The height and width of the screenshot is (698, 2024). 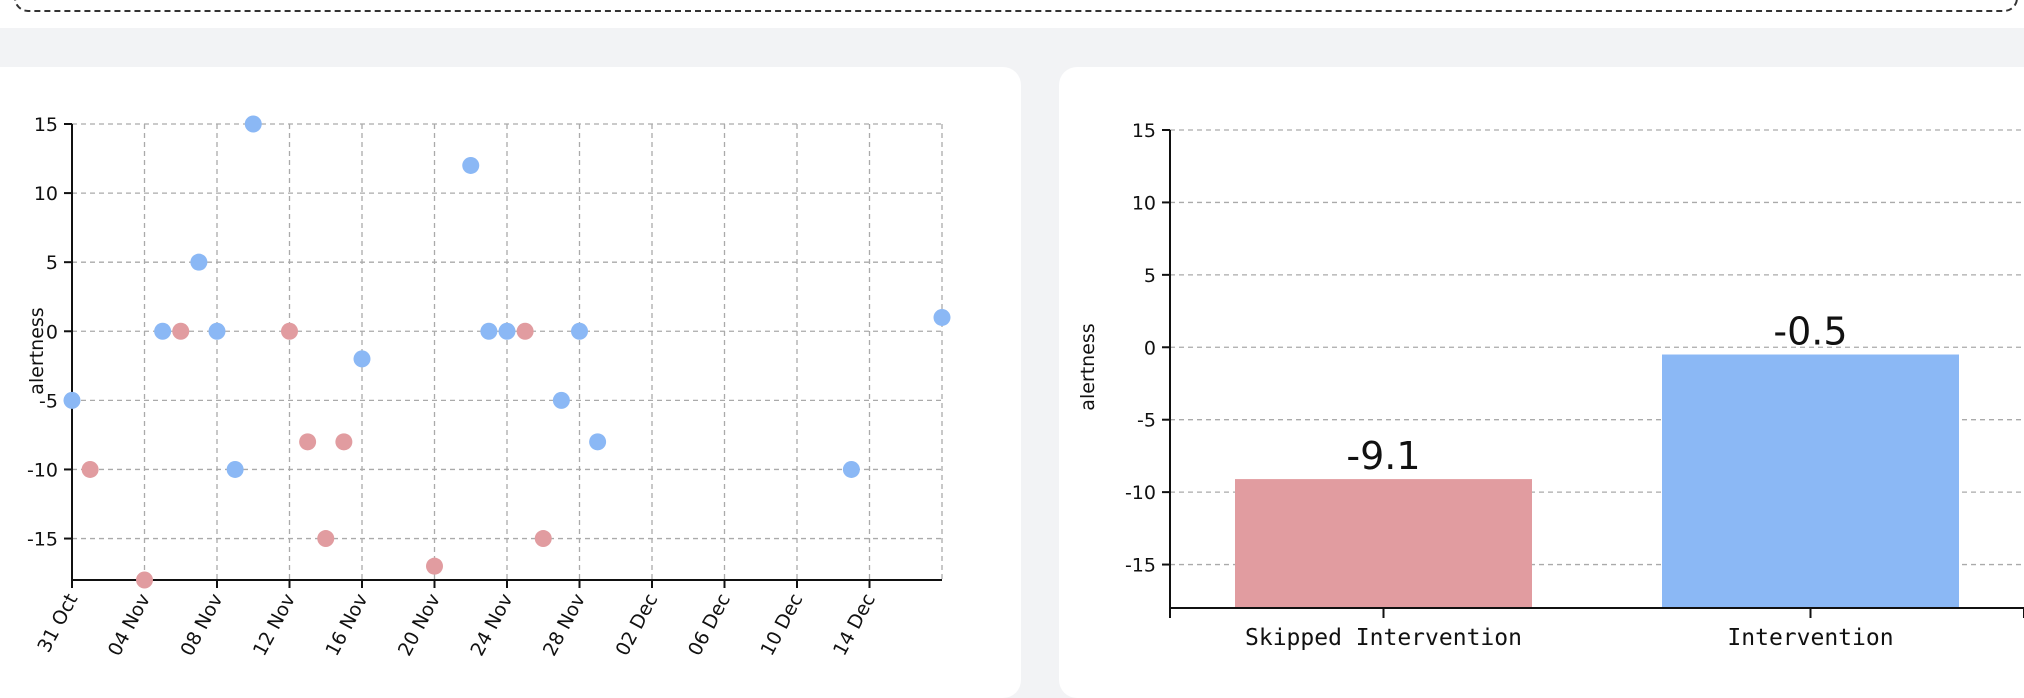 I want to click on x-tick-label: 12 Nov, so click(x=274, y=625).